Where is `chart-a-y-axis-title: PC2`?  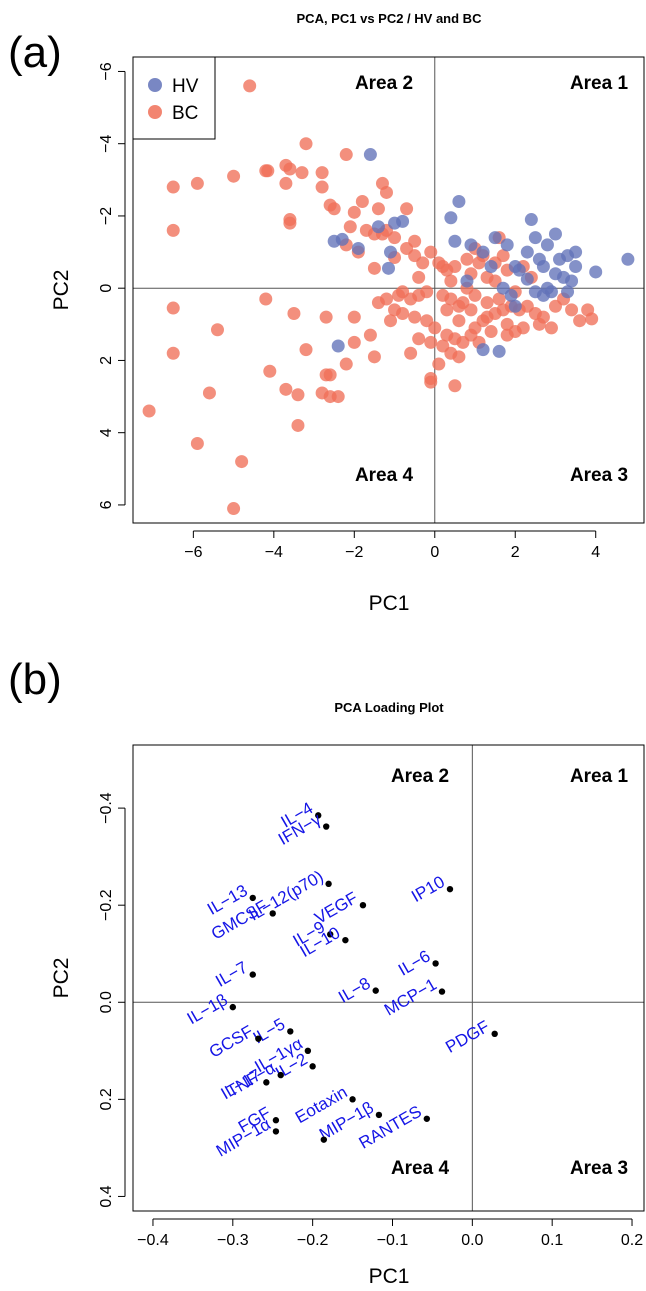 chart-a-y-axis-title: PC2 is located at coordinates (61, 290).